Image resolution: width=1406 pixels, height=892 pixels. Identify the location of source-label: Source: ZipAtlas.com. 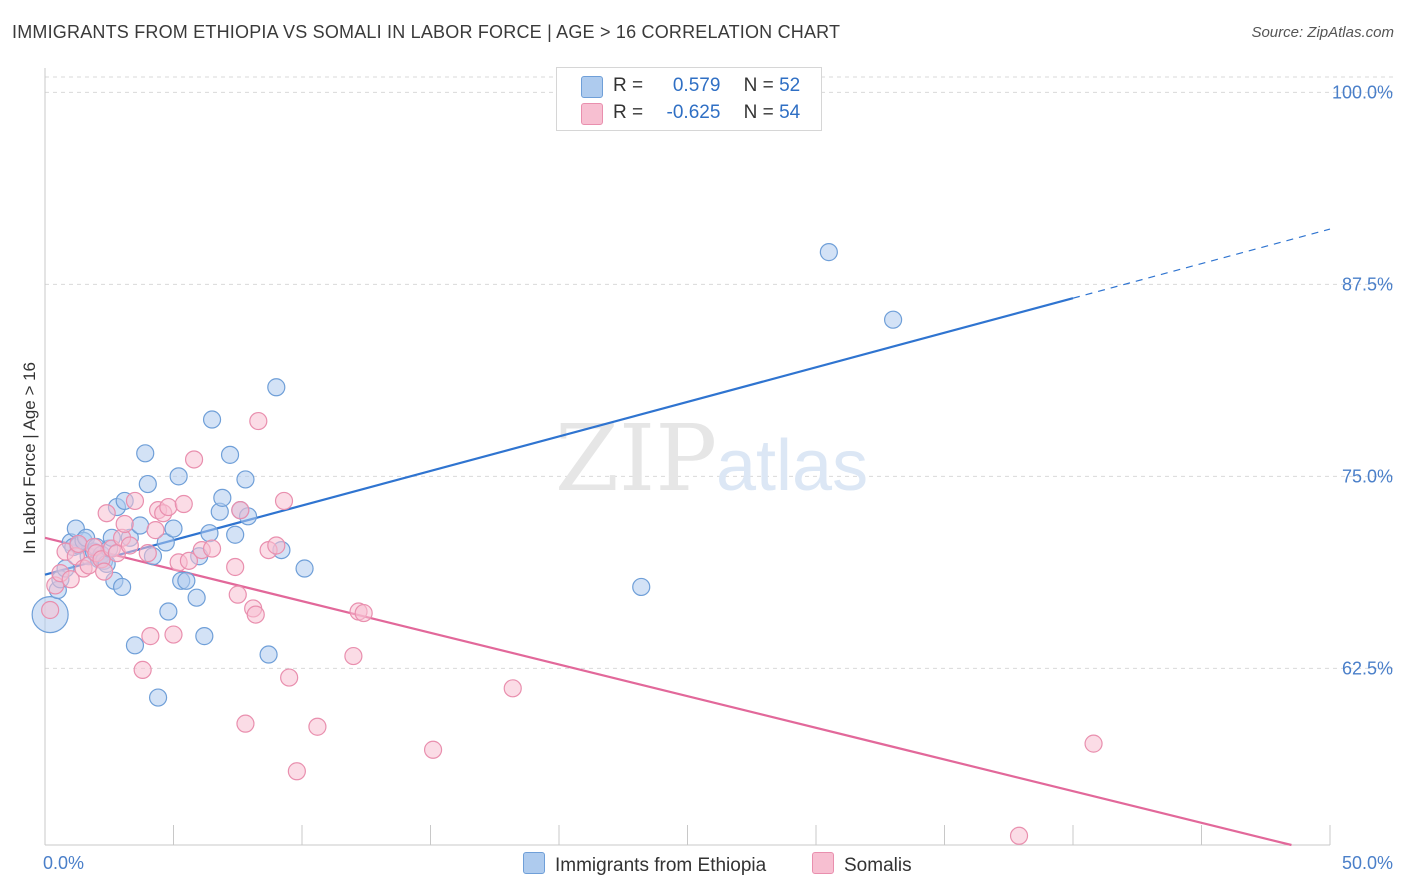
(1322, 32).